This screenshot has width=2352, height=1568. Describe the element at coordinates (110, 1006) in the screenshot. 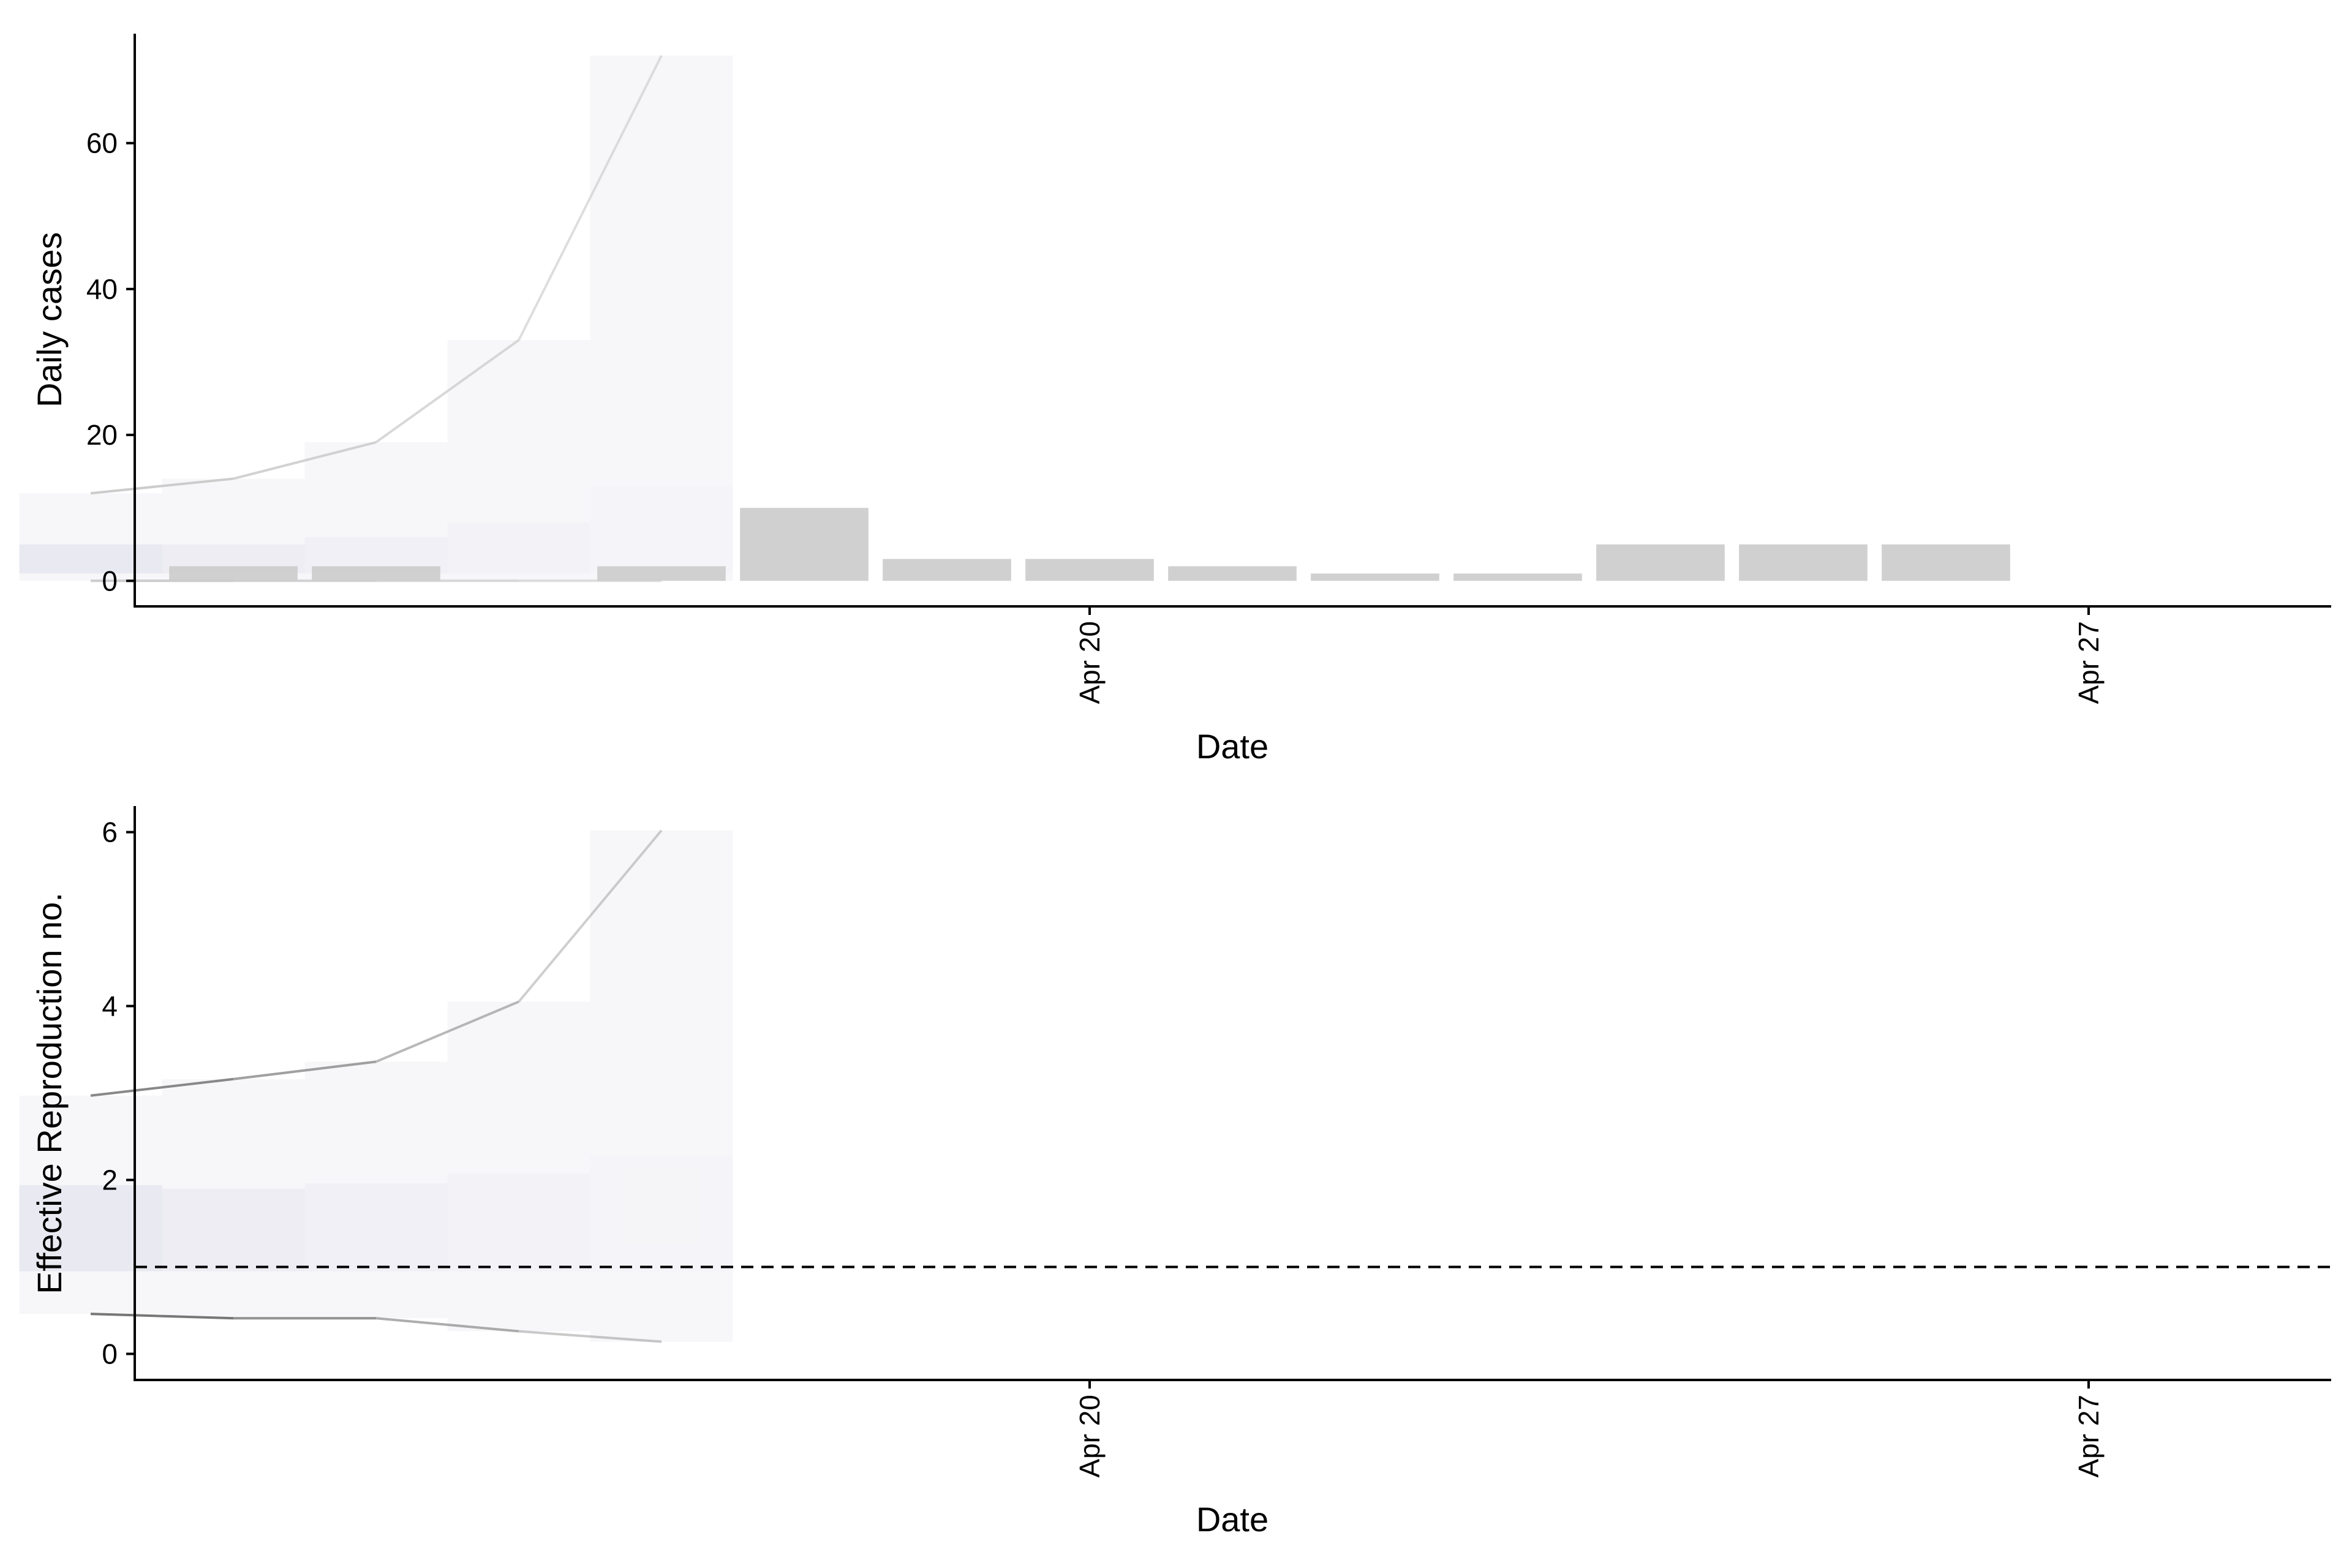

I see `y-tick-label: 4` at that location.